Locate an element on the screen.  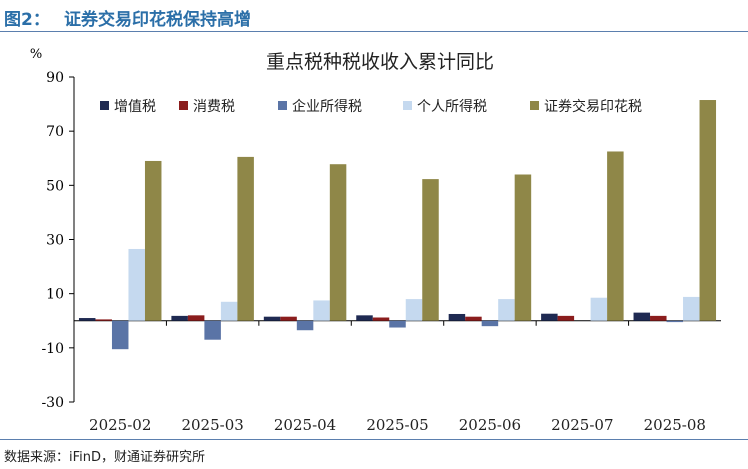
x-tick-label: 2025-06 is located at coordinates (490, 425).